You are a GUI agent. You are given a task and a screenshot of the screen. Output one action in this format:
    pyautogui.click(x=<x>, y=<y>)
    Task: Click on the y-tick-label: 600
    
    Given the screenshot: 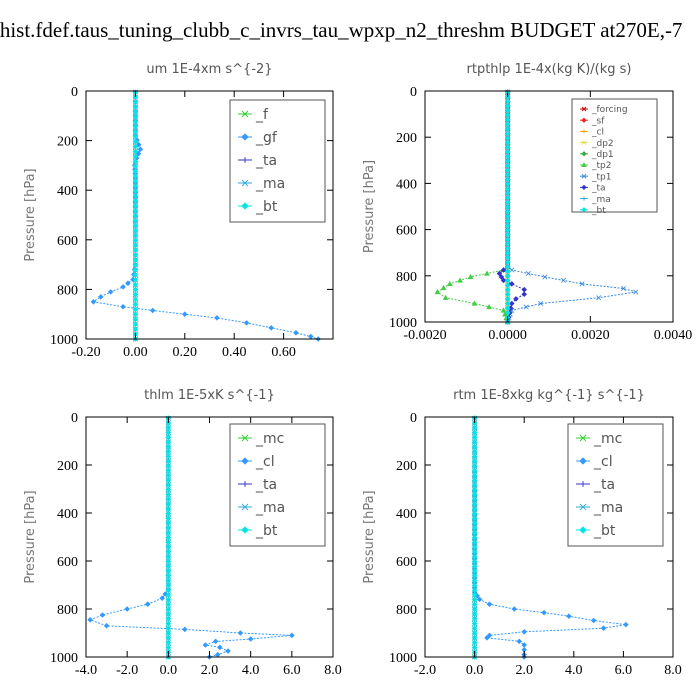 What is the action you would take?
    pyautogui.click(x=67, y=562)
    